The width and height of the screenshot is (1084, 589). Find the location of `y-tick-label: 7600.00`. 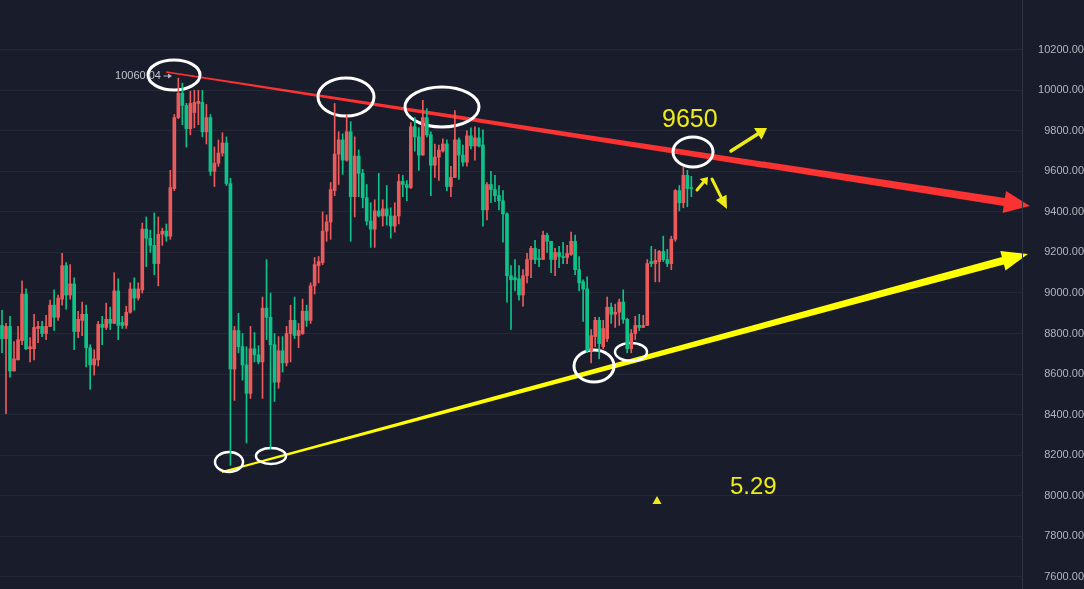

y-tick-label: 7600.00 is located at coordinates (1064, 575).